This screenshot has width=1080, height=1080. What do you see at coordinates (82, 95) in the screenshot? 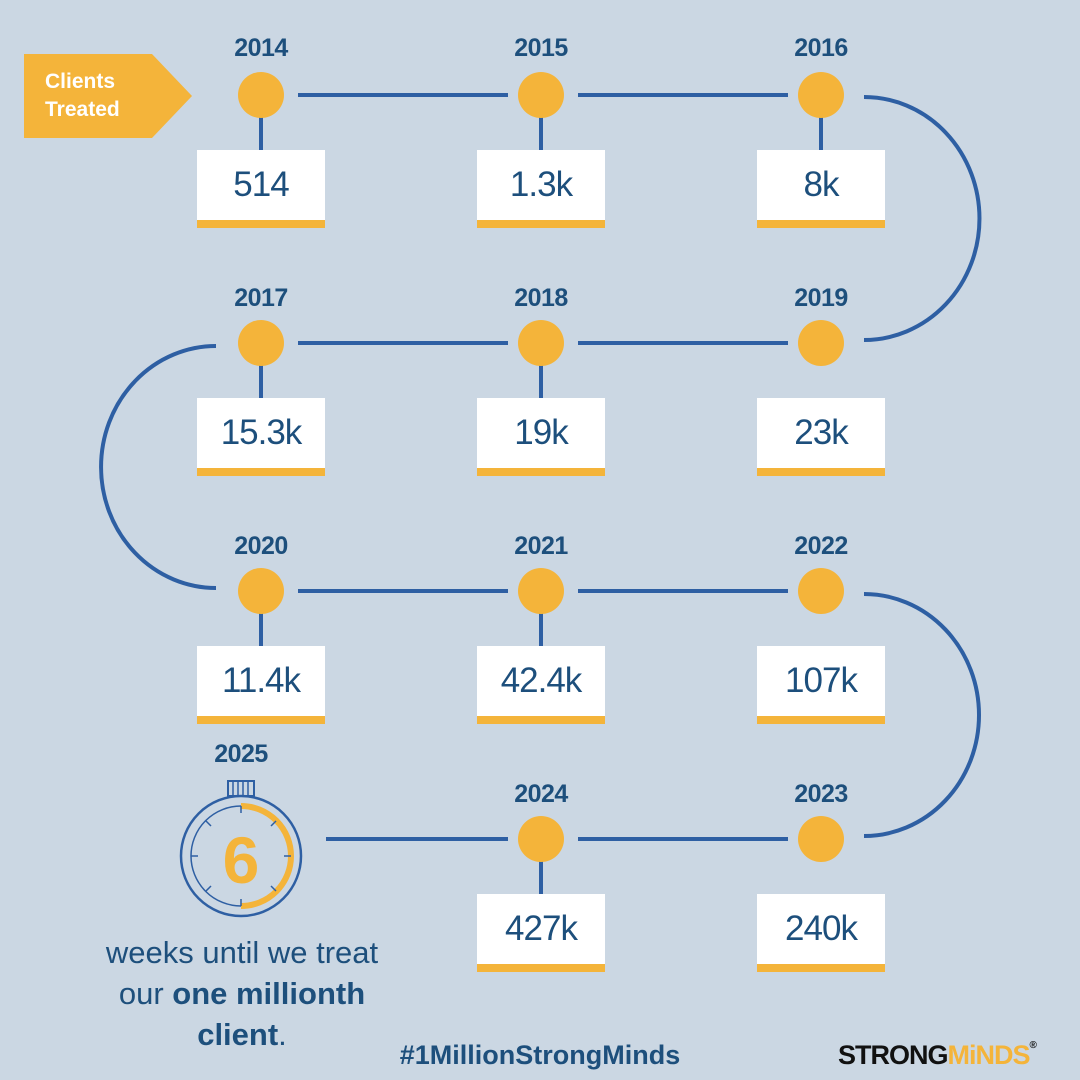
I see `clients-treated-label: Clients Treated` at bounding box center [82, 95].